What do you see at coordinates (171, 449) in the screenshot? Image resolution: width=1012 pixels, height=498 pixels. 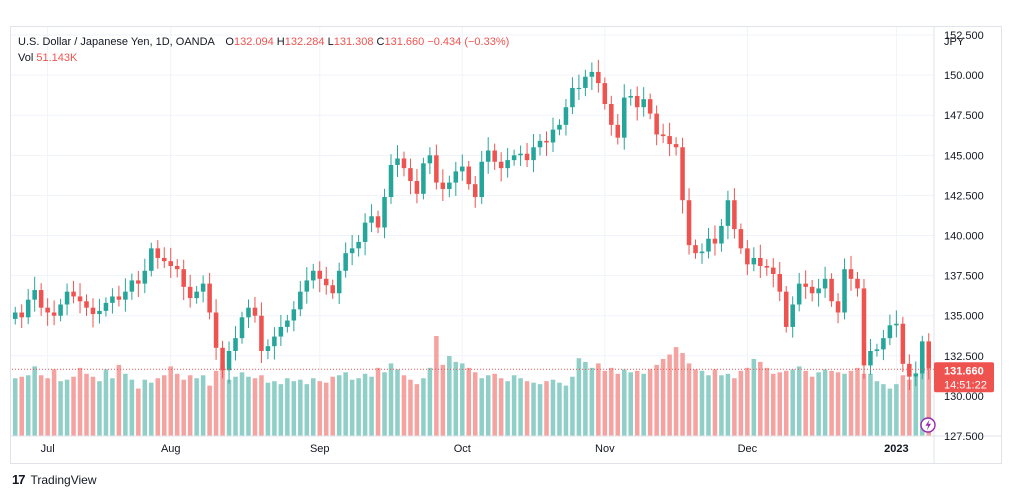 I see `time-tick-label: Aug` at bounding box center [171, 449].